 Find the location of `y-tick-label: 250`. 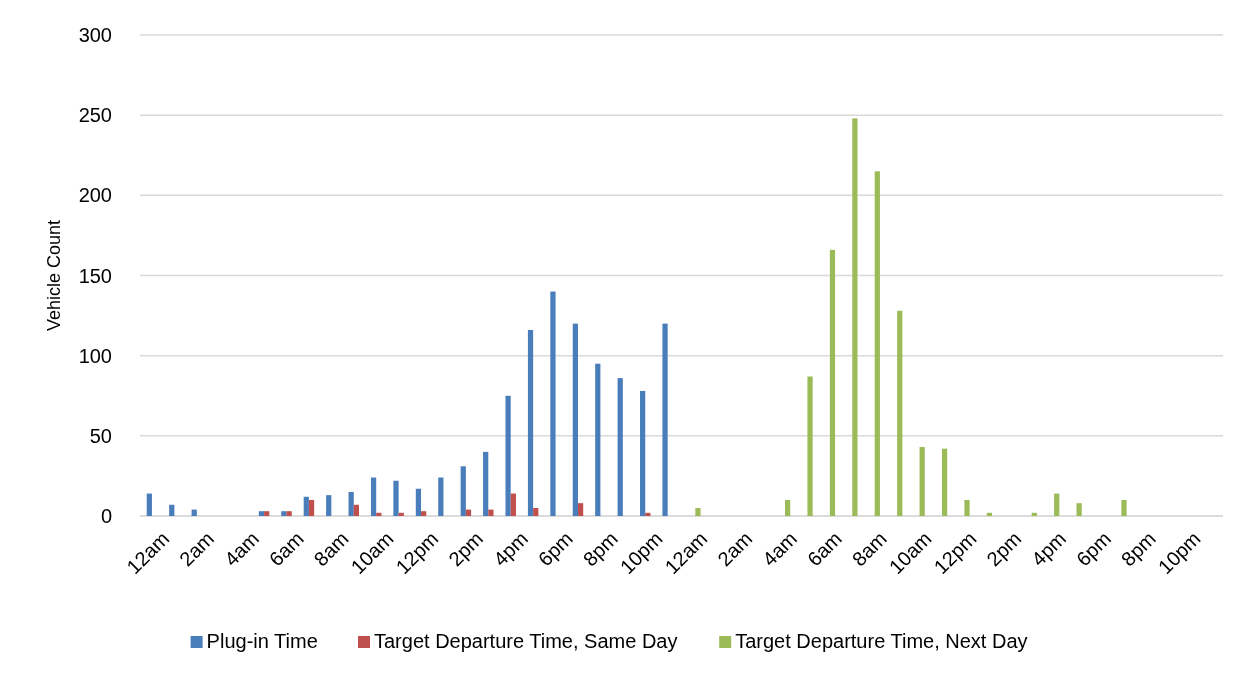

y-tick-label: 250 is located at coordinates (95, 115).